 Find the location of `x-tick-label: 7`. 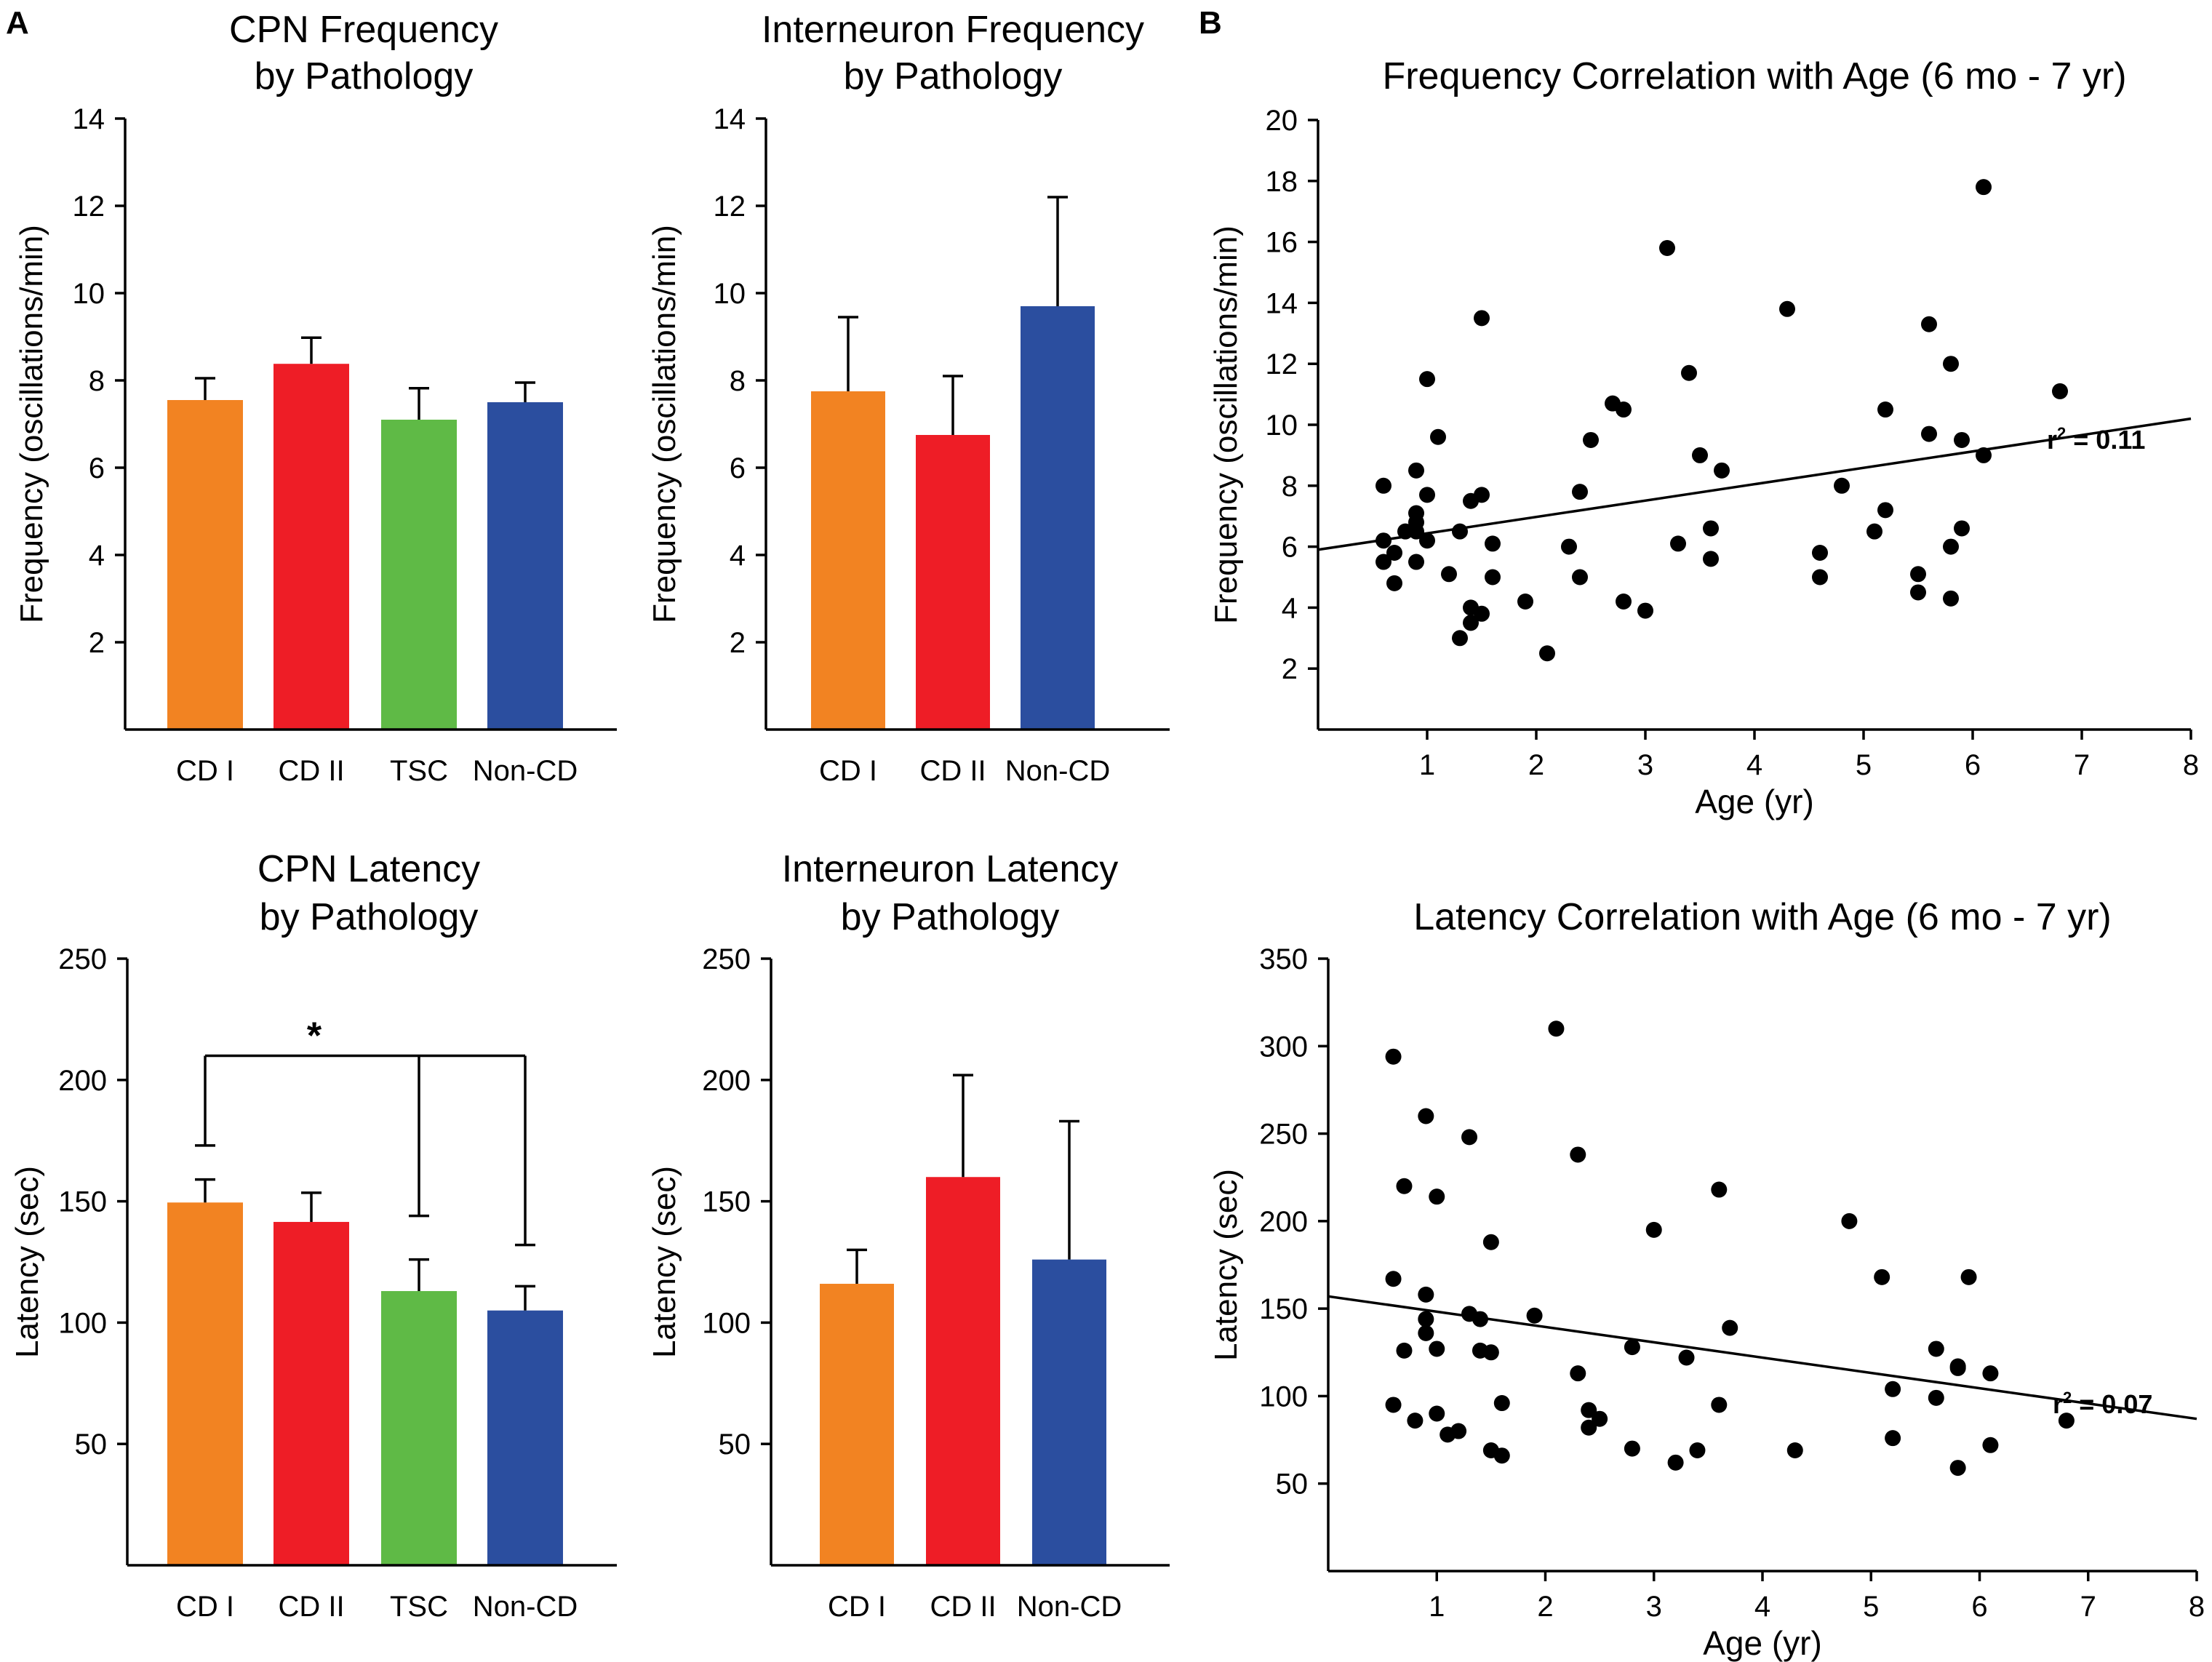

x-tick-label: 7 is located at coordinates (2088, 1607).